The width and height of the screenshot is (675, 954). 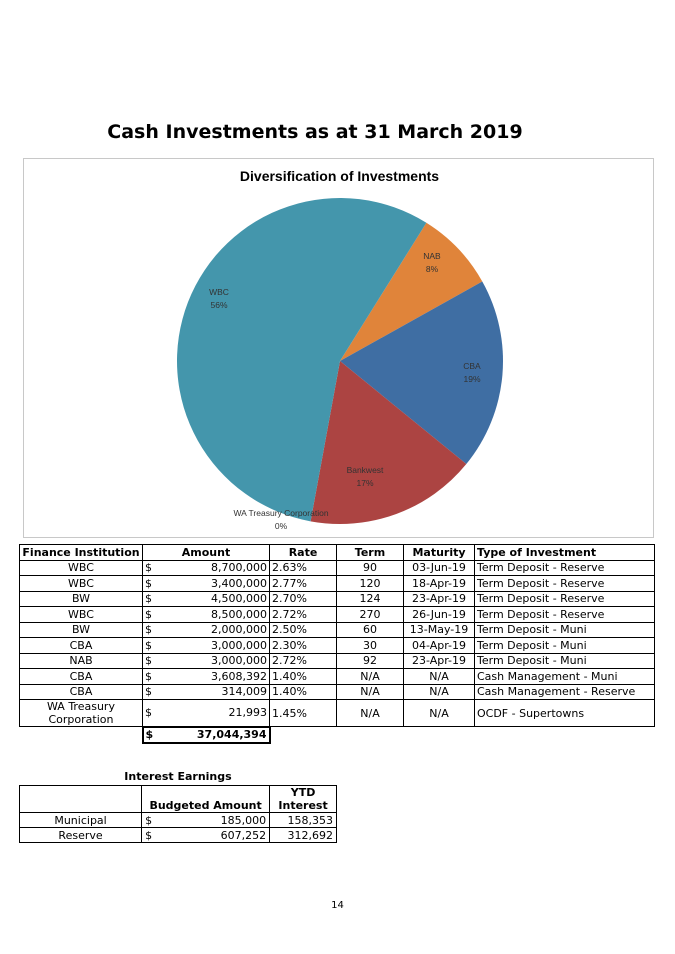 What do you see at coordinates (80, 835) in the screenshot?
I see `interest-label: Reserve` at bounding box center [80, 835].